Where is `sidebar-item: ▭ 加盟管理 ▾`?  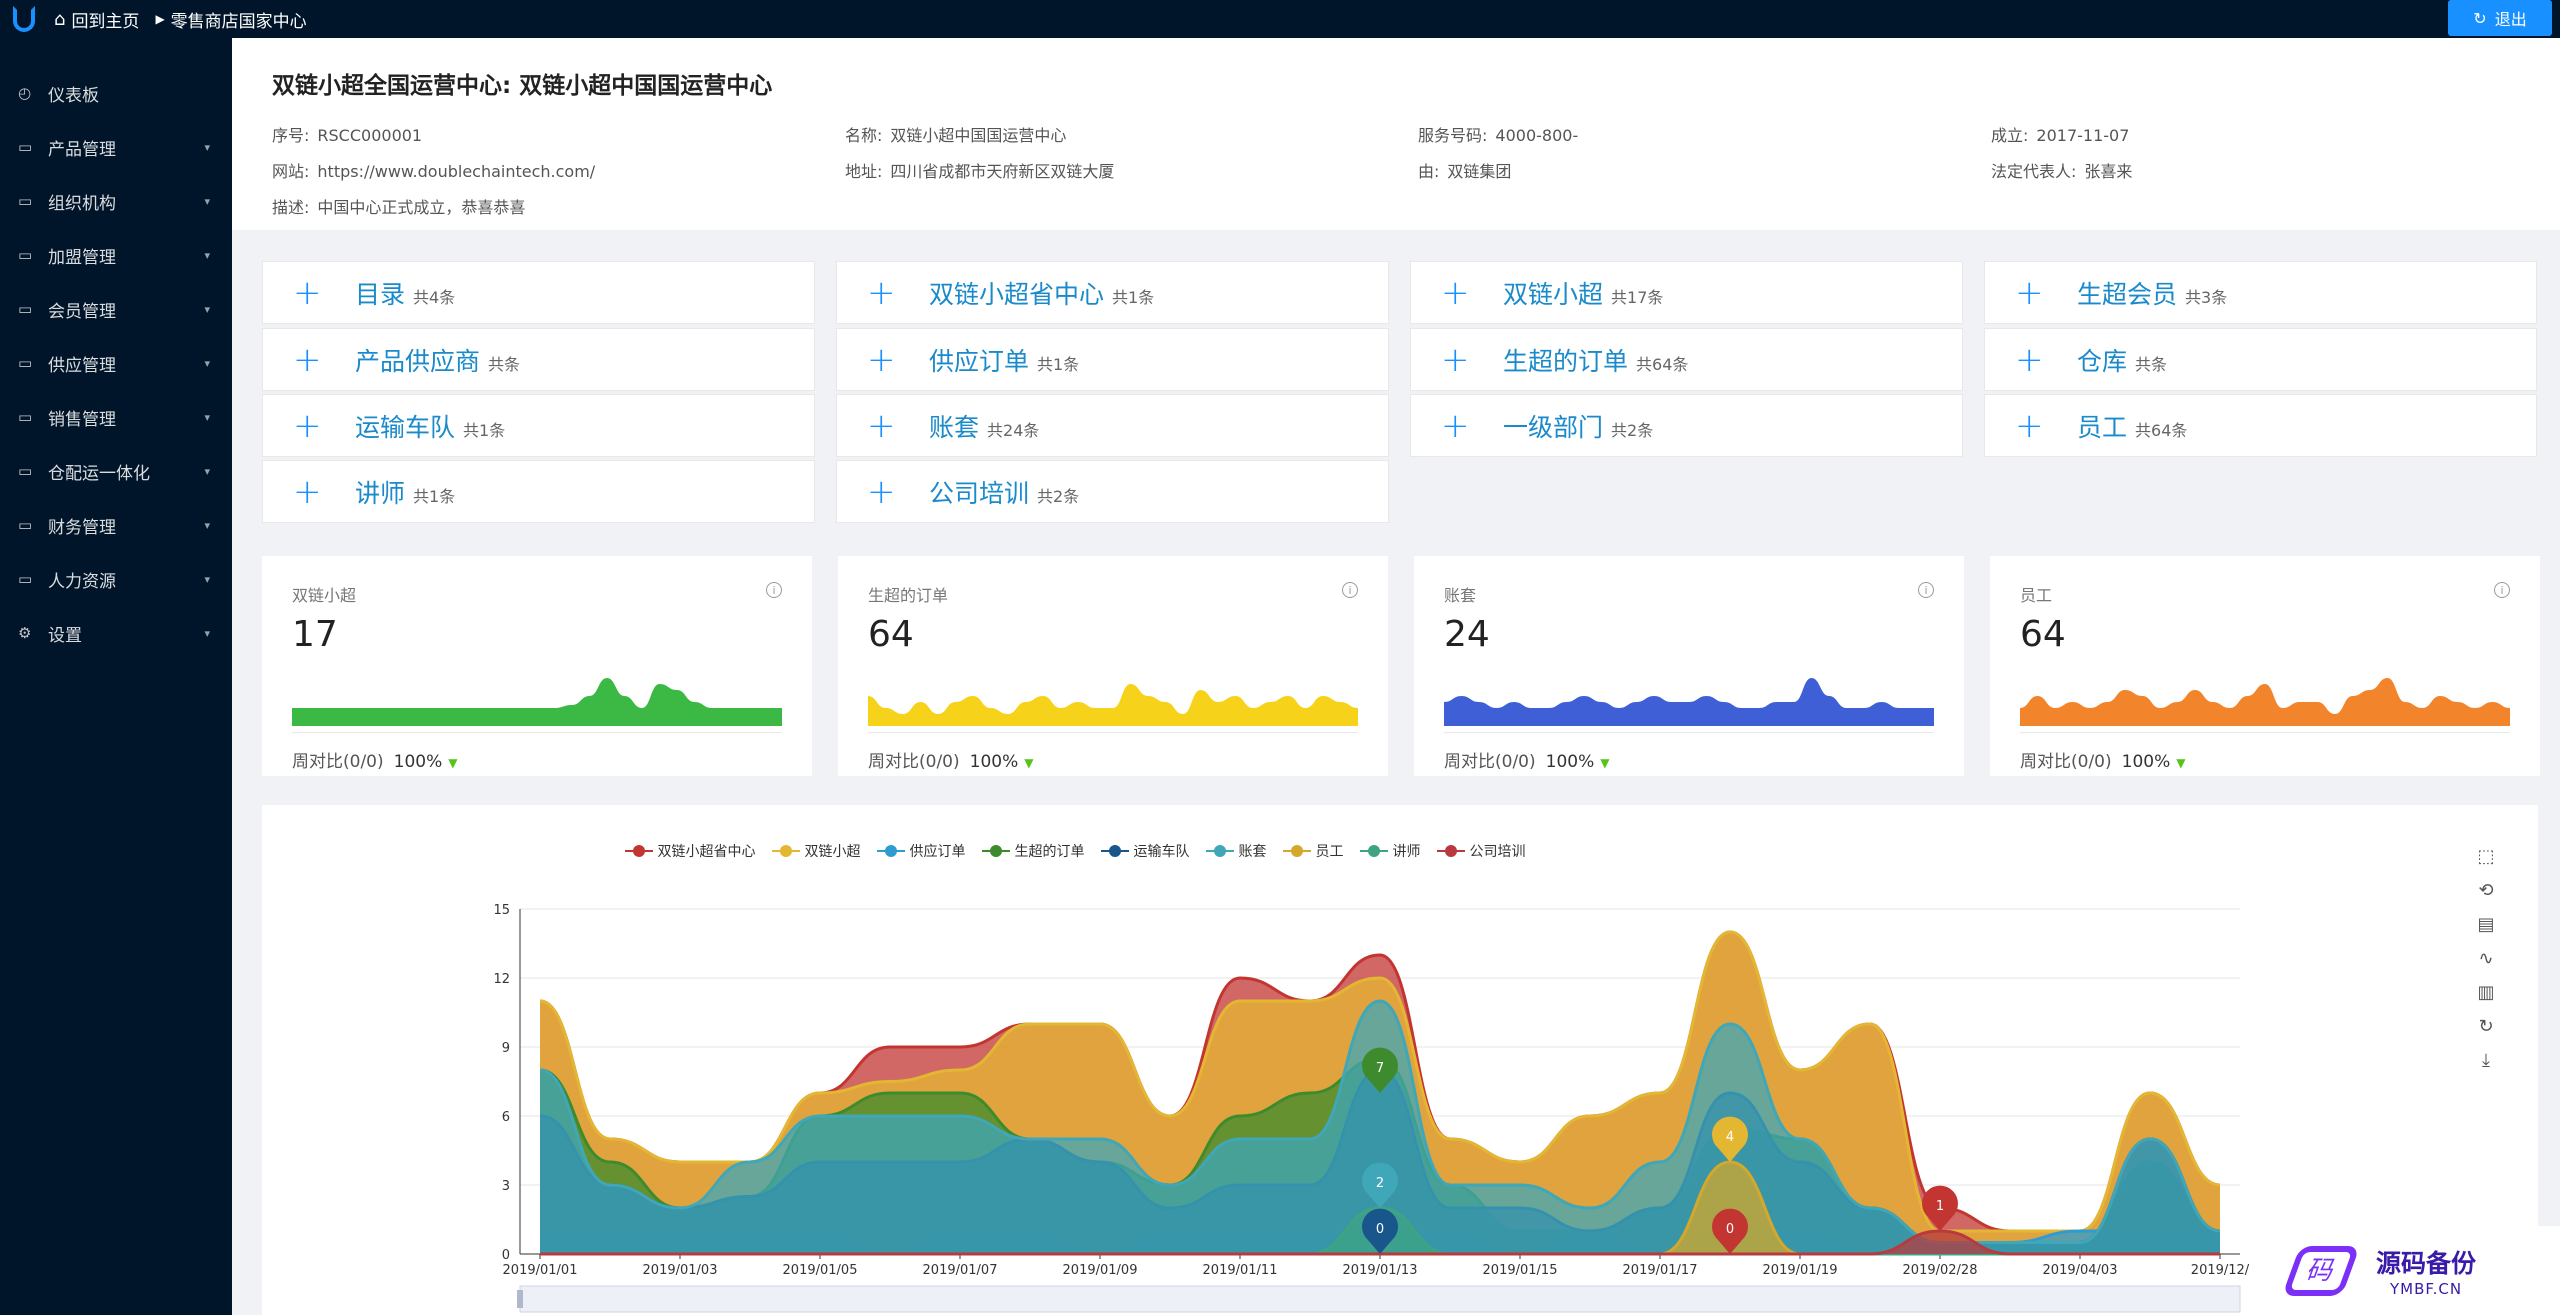
sidebar-item: ▭ 加盟管理 ▾ is located at coordinates (116, 255).